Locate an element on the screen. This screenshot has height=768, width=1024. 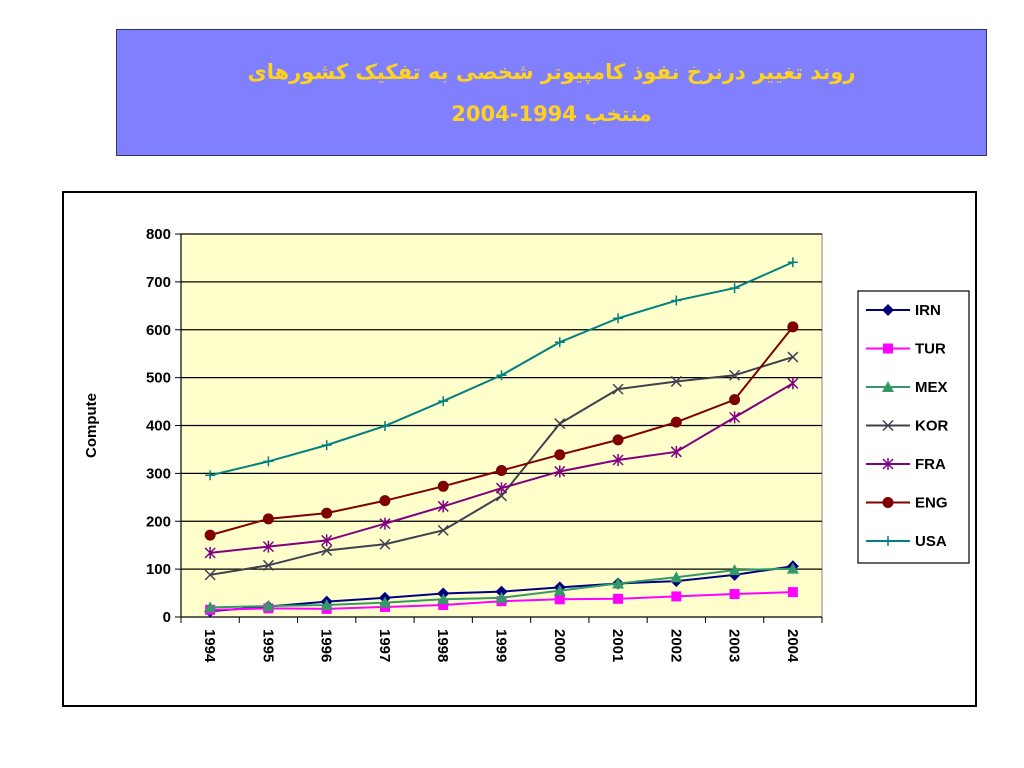
x-tick-label: 1997 is located at coordinates (384, 645).